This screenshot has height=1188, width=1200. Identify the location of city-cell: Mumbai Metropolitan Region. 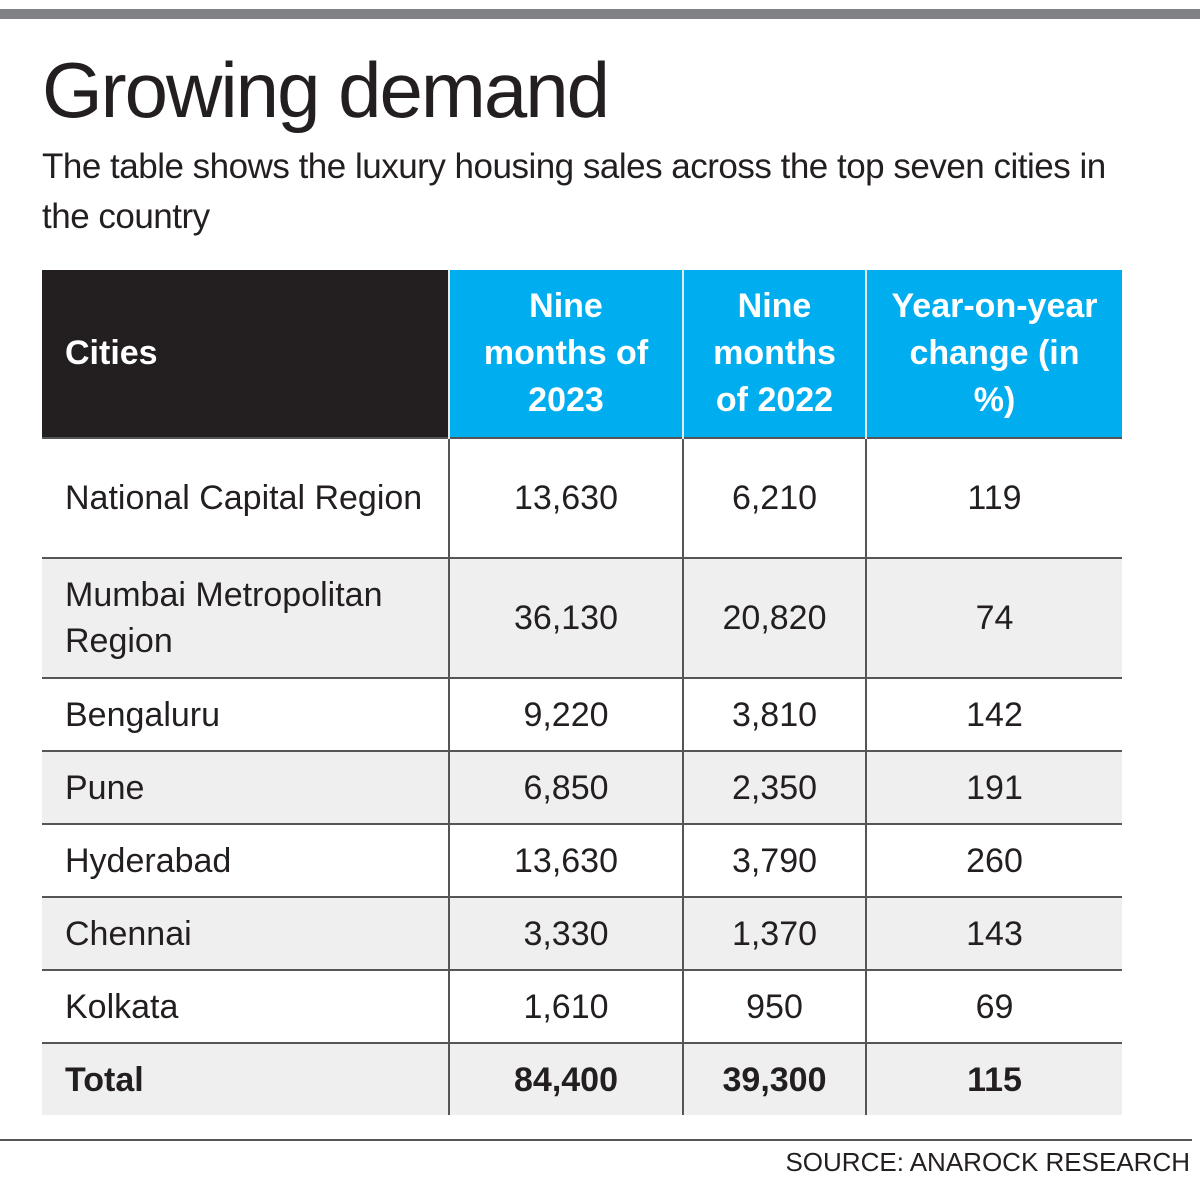
(245, 617).